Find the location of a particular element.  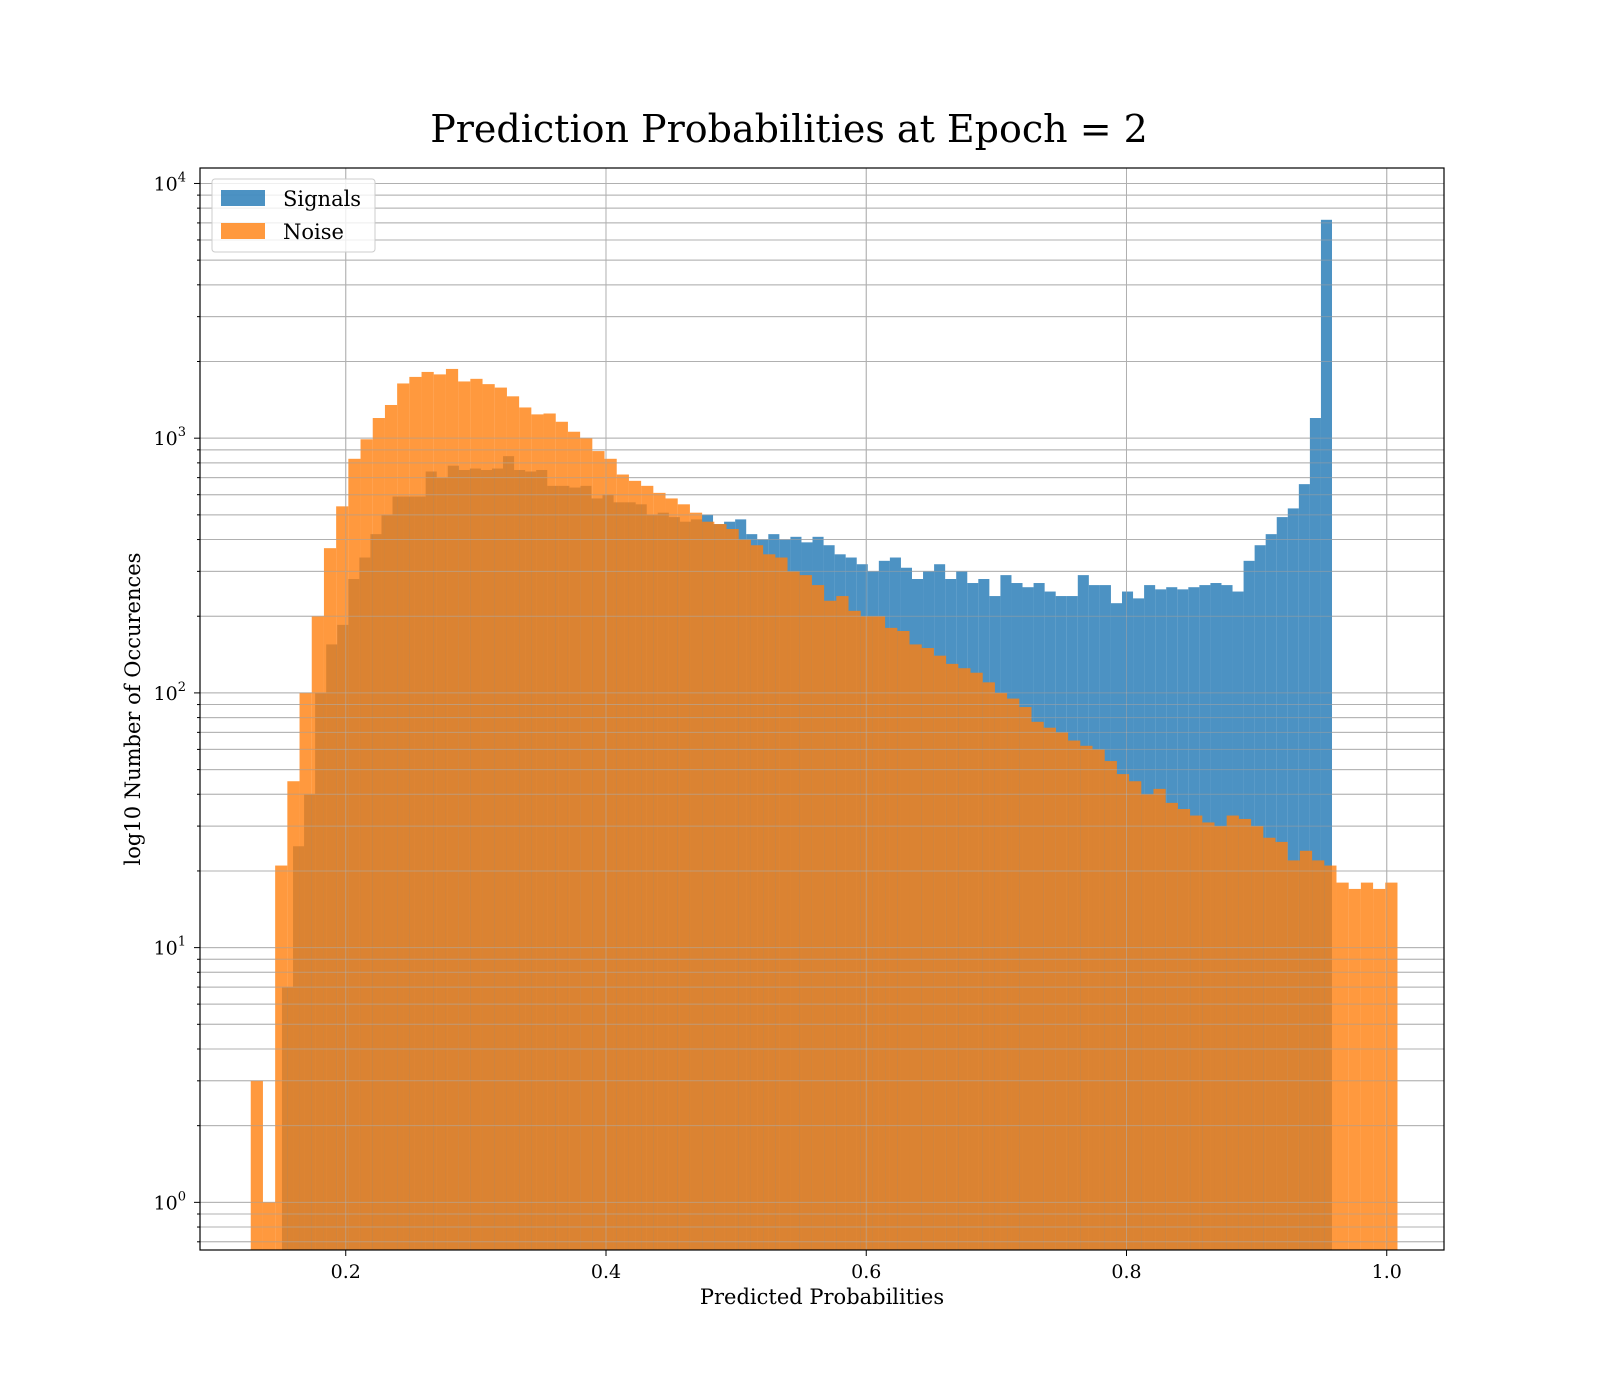

x-axis-label: Predicted Probabilities is located at coordinates (822, 1297).